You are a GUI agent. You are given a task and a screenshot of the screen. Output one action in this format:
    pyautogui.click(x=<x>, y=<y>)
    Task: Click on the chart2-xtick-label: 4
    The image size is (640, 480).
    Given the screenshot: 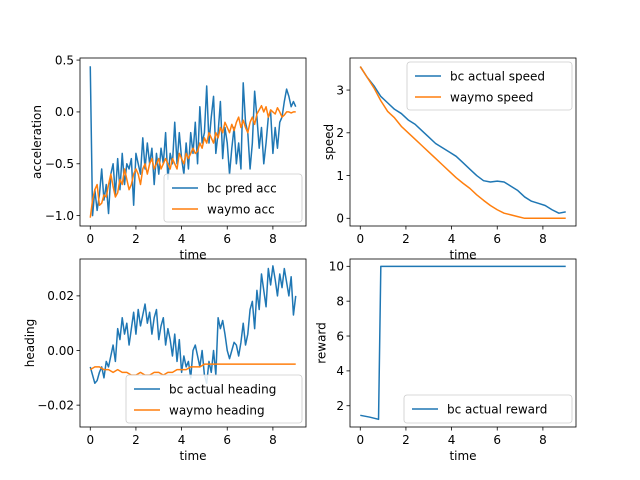 What is the action you would take?
    pyautogui.click(x=452, y=239)
    